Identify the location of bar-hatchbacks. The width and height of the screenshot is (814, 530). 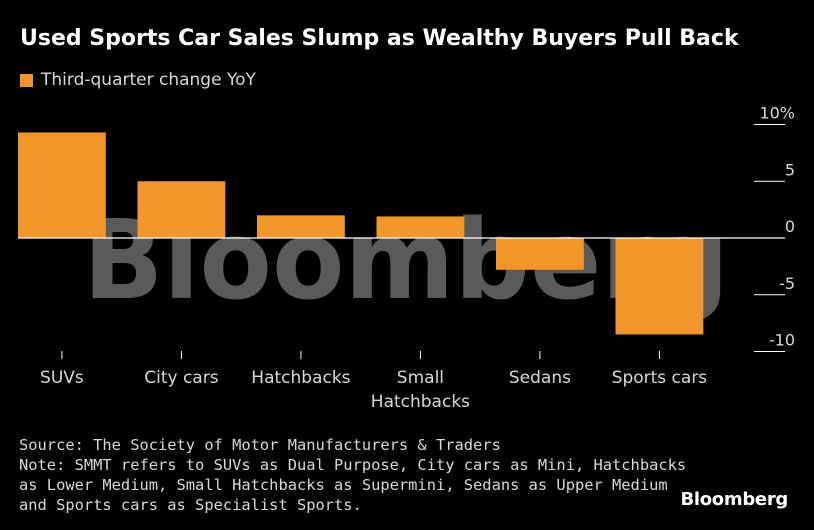
(301, 226).